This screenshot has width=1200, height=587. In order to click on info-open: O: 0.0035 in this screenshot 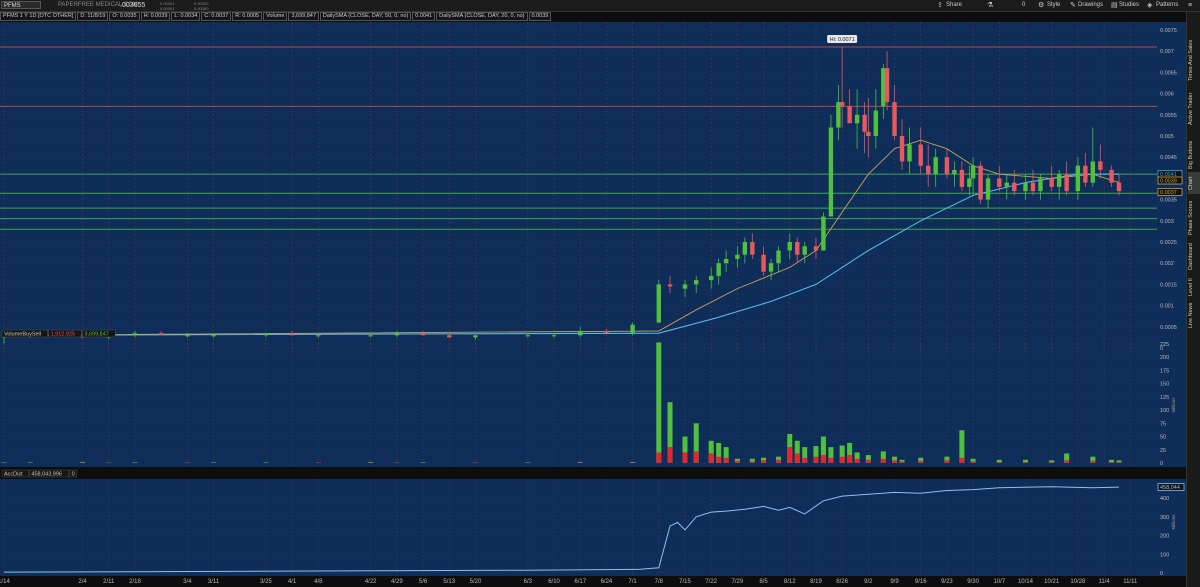, I will do `click(124, 16)`.